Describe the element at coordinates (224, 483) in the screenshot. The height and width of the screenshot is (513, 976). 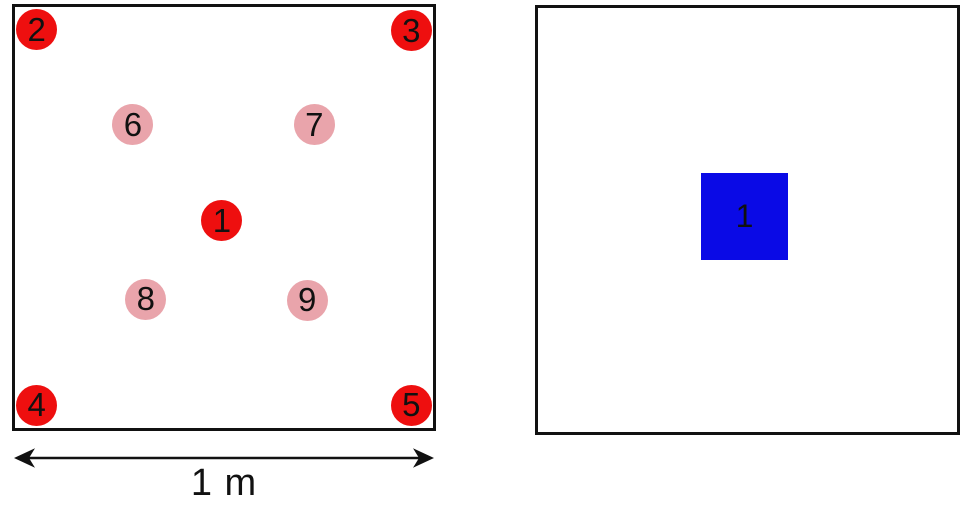
I see `scale-label: 1 m` at that location.